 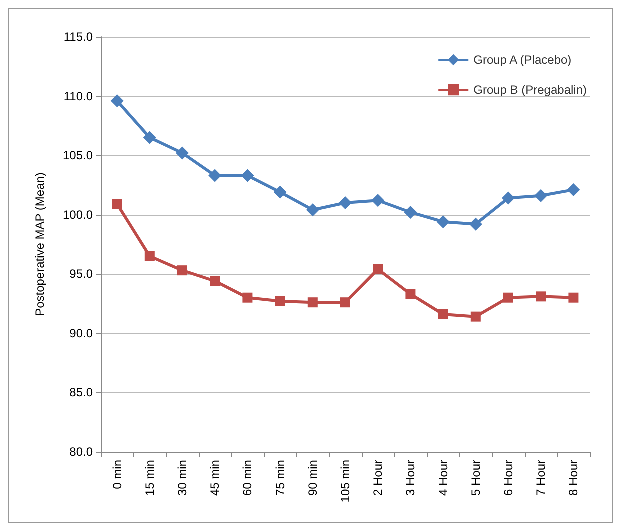 What do you see at coordinates (78, 215) in the screenshot?
I see `y-tick-label: 100.0` at bounding box center [78, 215].